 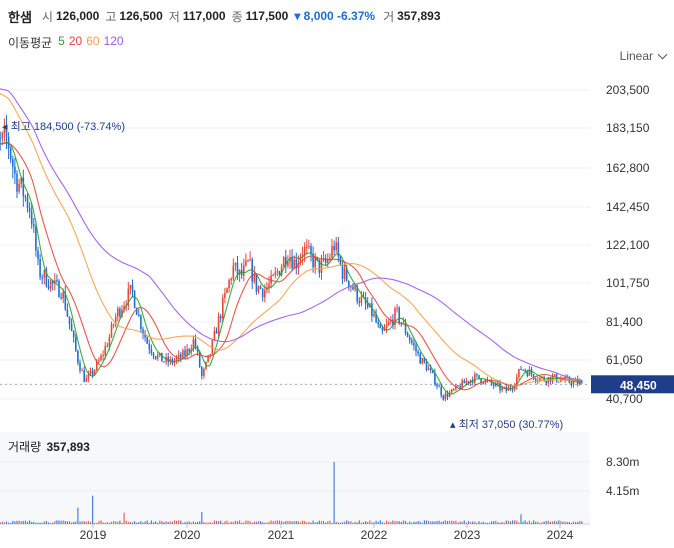 I want to click on scale-dropdown: Linear, so click(x=644, y=56).